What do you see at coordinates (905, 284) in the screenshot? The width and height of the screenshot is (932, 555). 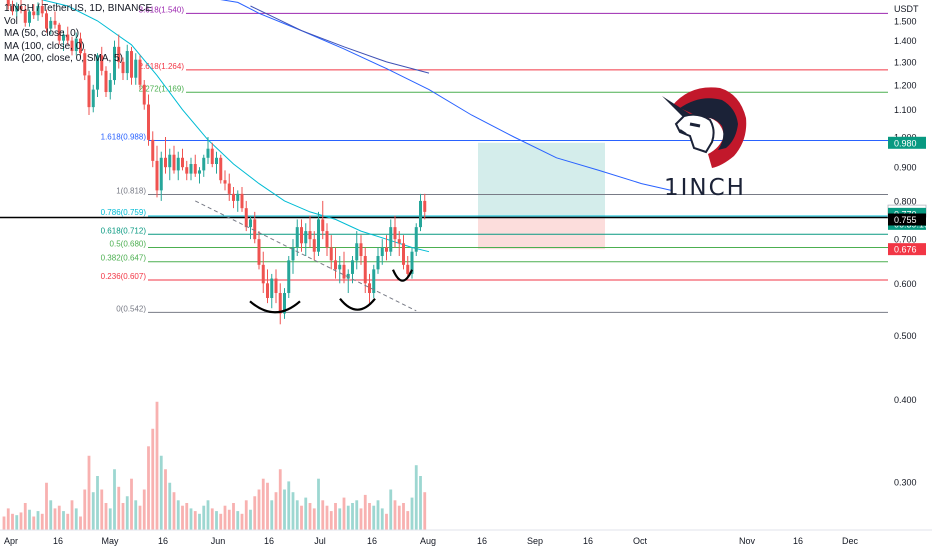 I see `y-tick-label: 0.600` at bounding box center [905, 284].